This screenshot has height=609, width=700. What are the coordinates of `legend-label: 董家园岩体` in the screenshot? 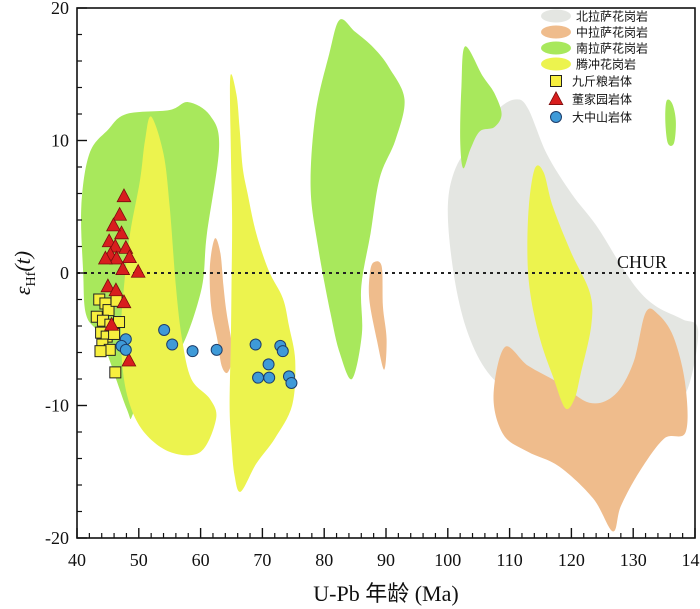 It's located at (602, 99).